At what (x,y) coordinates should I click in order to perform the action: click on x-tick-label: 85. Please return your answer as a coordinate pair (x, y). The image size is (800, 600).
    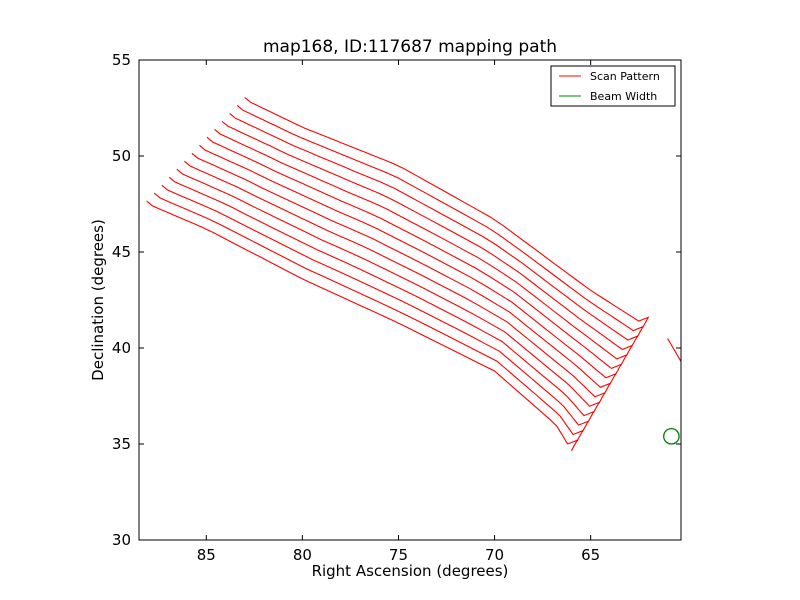
    Looking at the image, I should click on (206, 555).